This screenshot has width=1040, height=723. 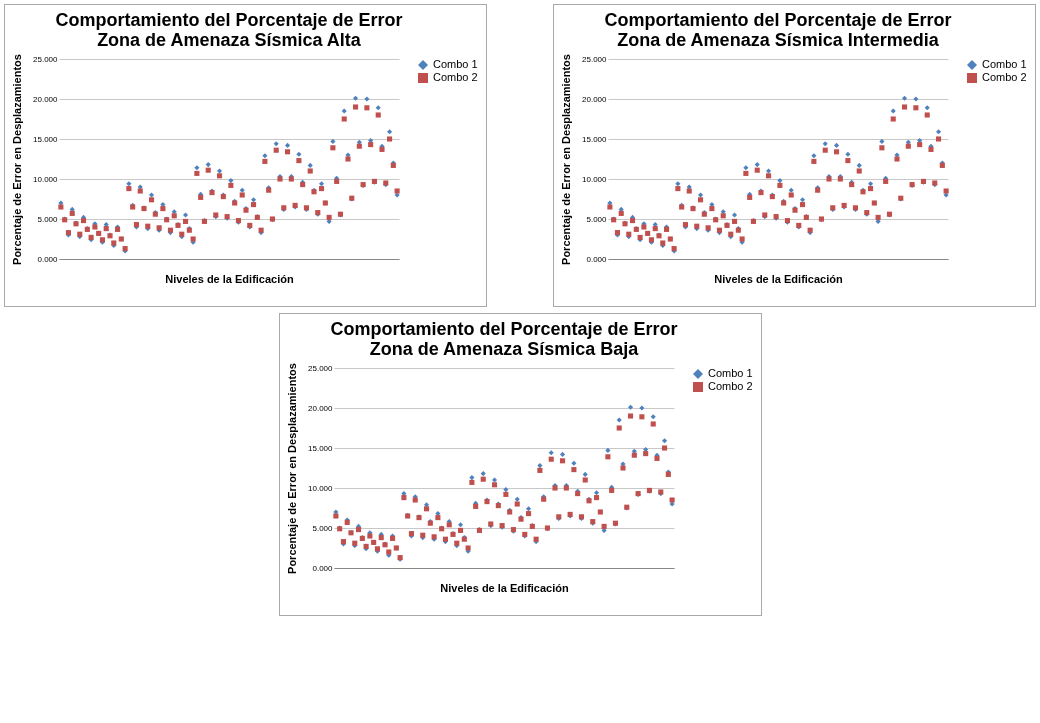 What do you see at coordinates (778, 29) in the screenshot?
I see `chart-title: Comportamiento del Porcentaje de Error Zona de Amenaza Sísmica Intermedia` at bounding box center [778, 29].